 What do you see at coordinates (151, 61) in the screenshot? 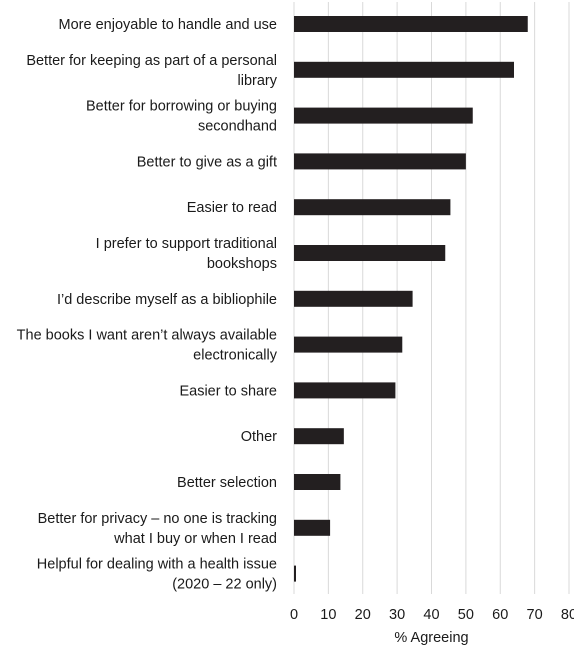
I see `category-label: Better for keeping as part of a personal` at bounding box center [151, 61].